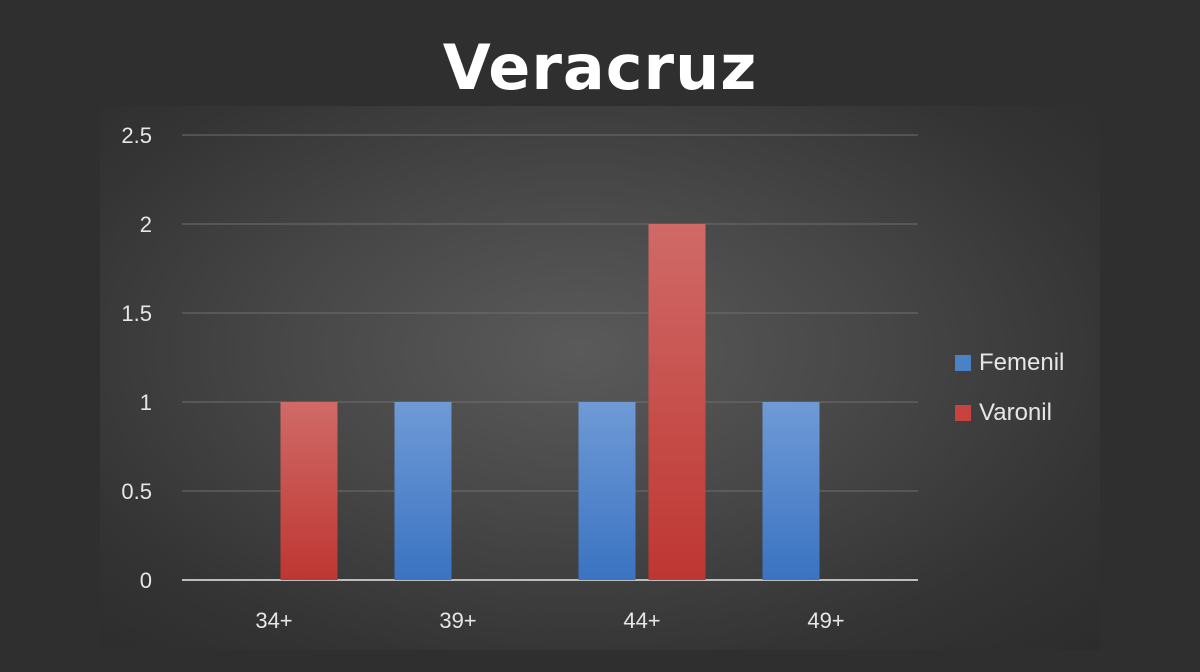 The height and width of the screenshot is (672, 1200). What do you see at coordinates (146, 224) in the screenshot?
I see `y-tick-label: 2` at bounding box center [146, 224].